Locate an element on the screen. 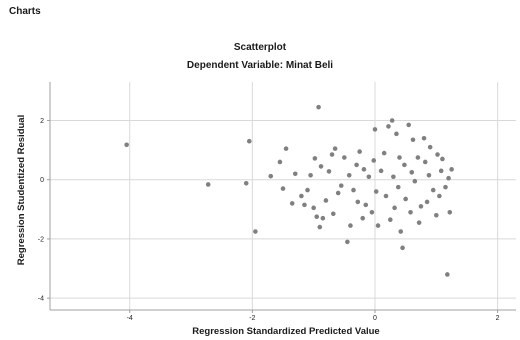 This screenshot has width=520, height=340. y-tick-label: -4 is located at coordinates (41, 299).